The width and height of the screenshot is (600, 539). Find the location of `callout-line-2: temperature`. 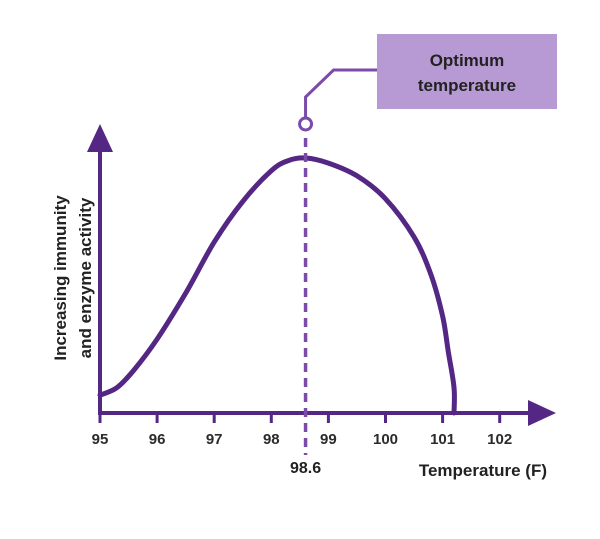

callout-line-2: temperature is located at coordinates (467, 85).